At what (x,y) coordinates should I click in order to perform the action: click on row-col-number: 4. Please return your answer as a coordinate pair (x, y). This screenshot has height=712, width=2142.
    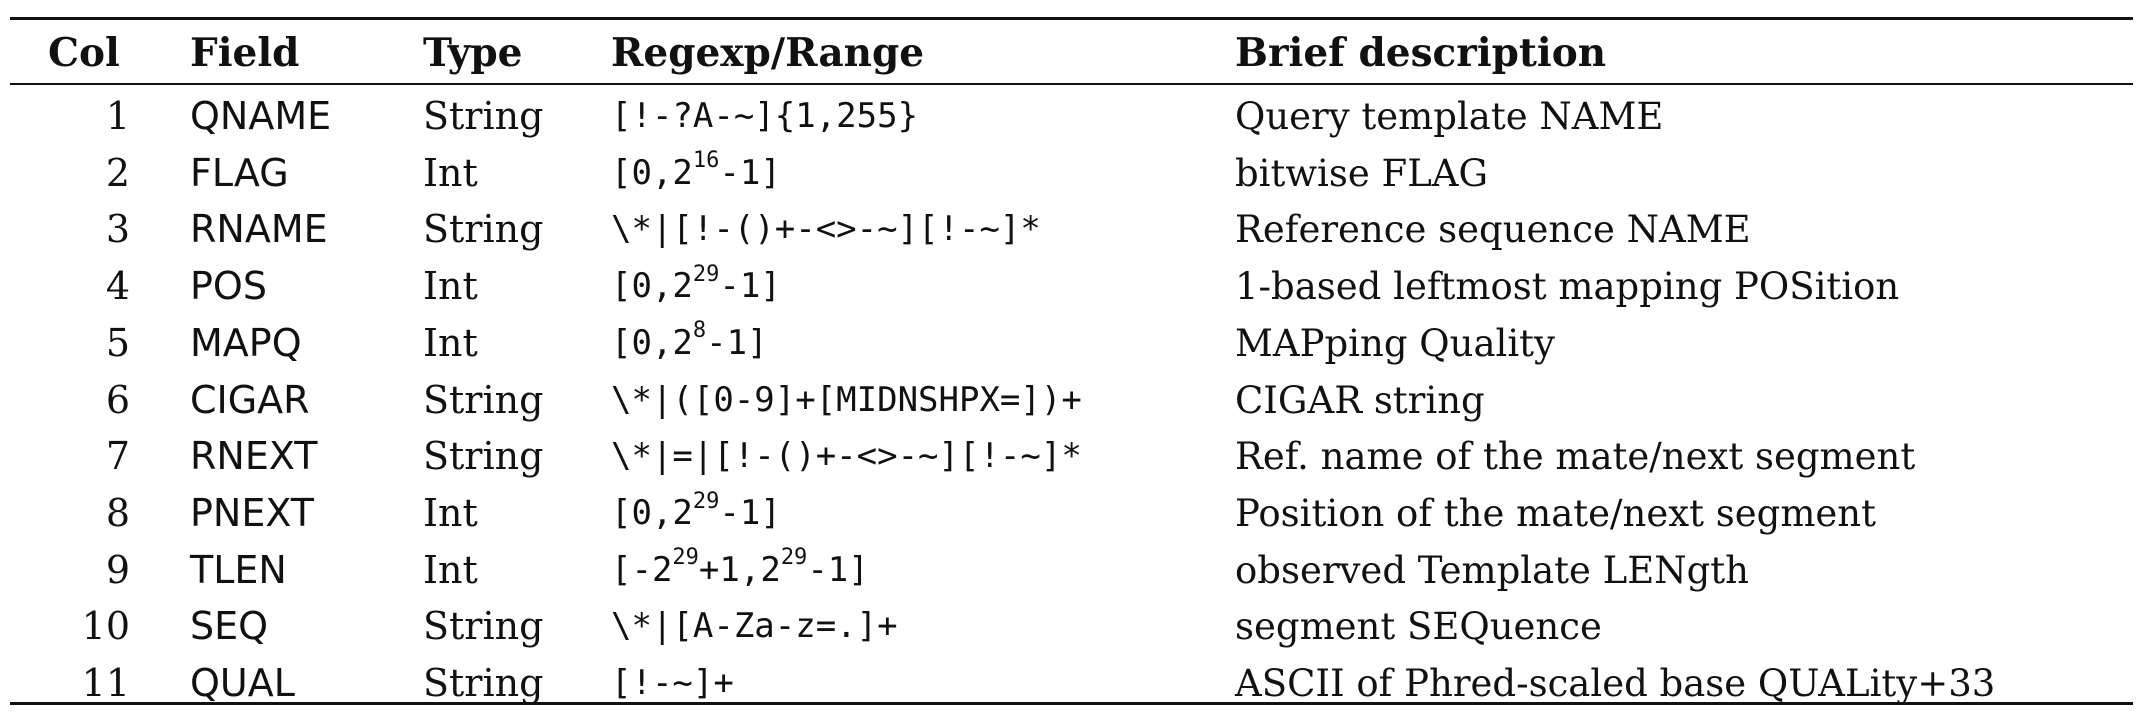
    Looking at the image, I should click on (117, 286).